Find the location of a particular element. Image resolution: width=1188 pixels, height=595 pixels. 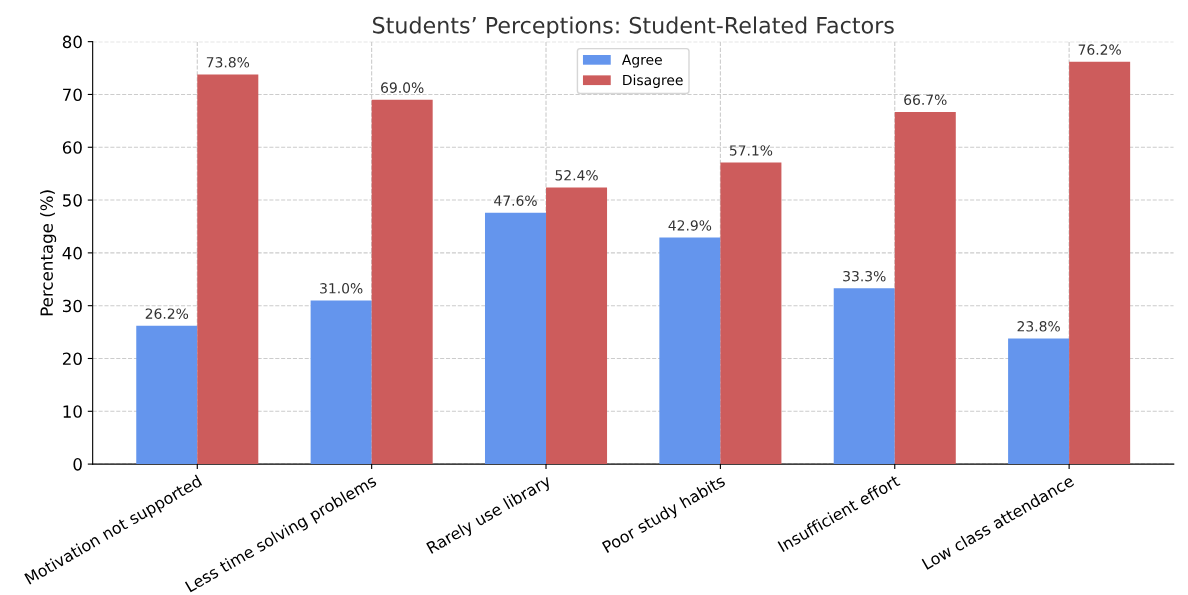

y-tick-label: 20 is located at coordinates (72, 359).